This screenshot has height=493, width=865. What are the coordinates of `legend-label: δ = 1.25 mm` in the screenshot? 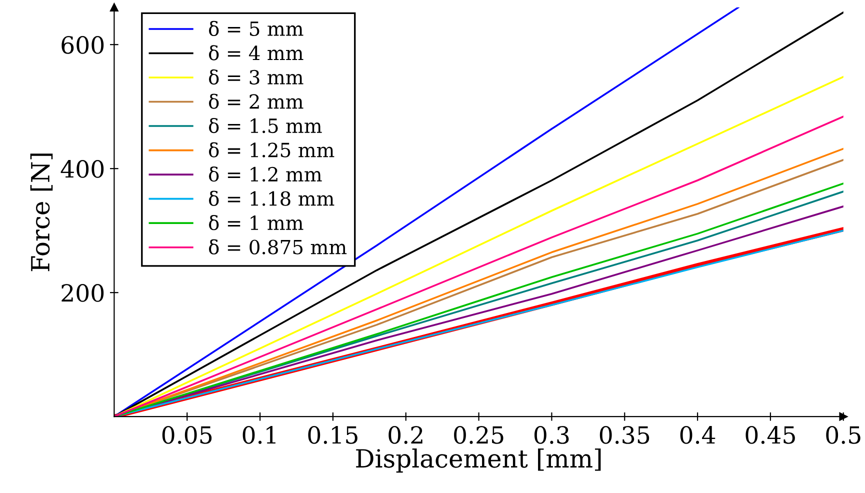 It's located at (271, 150).